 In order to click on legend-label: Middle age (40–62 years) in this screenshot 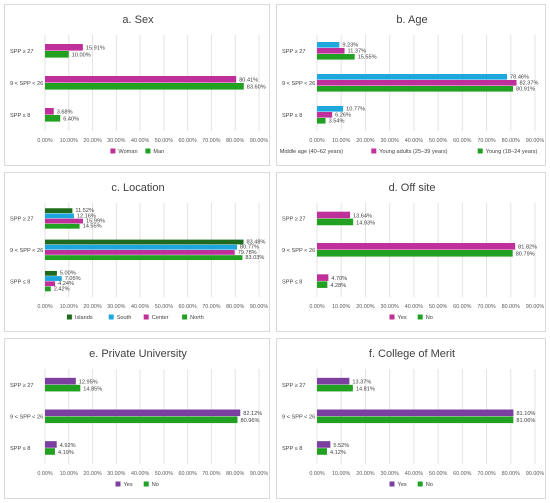, I will do `click(312, 152)`.